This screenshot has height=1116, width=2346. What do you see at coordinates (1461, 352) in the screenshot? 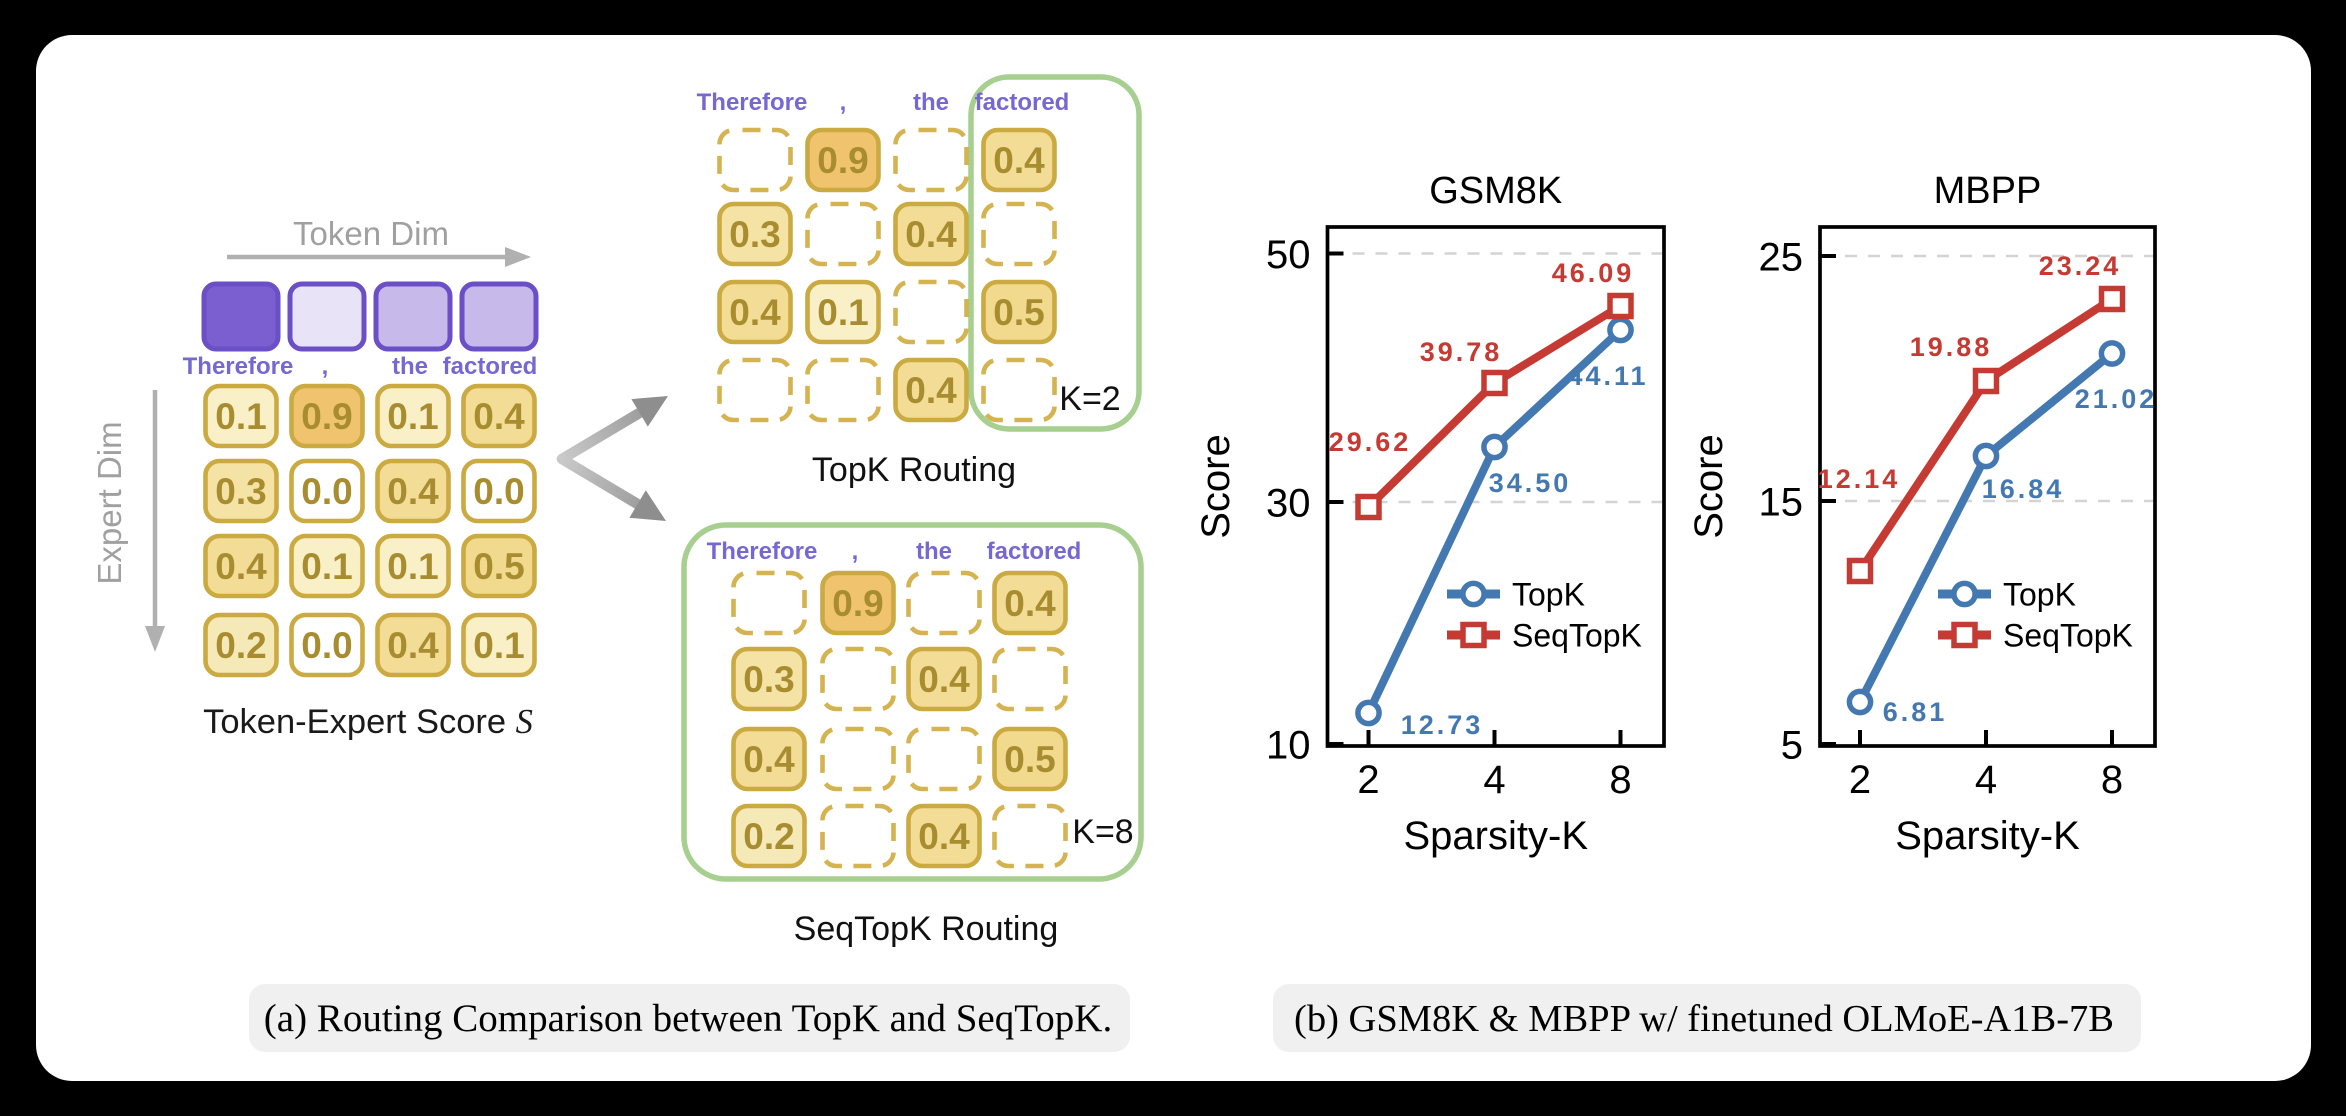
I see `svg-text: 39.78` at bounding box center [1461, 352].